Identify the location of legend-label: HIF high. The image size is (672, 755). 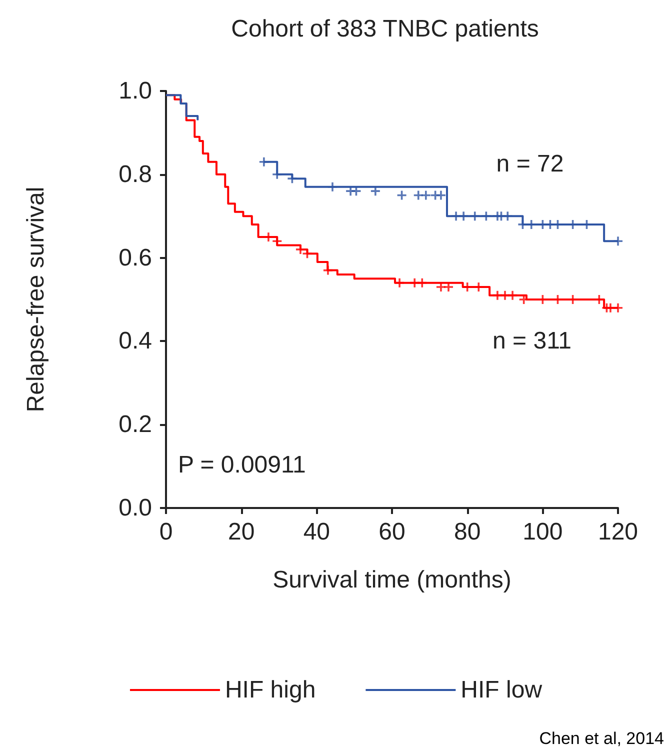
(270, 690).